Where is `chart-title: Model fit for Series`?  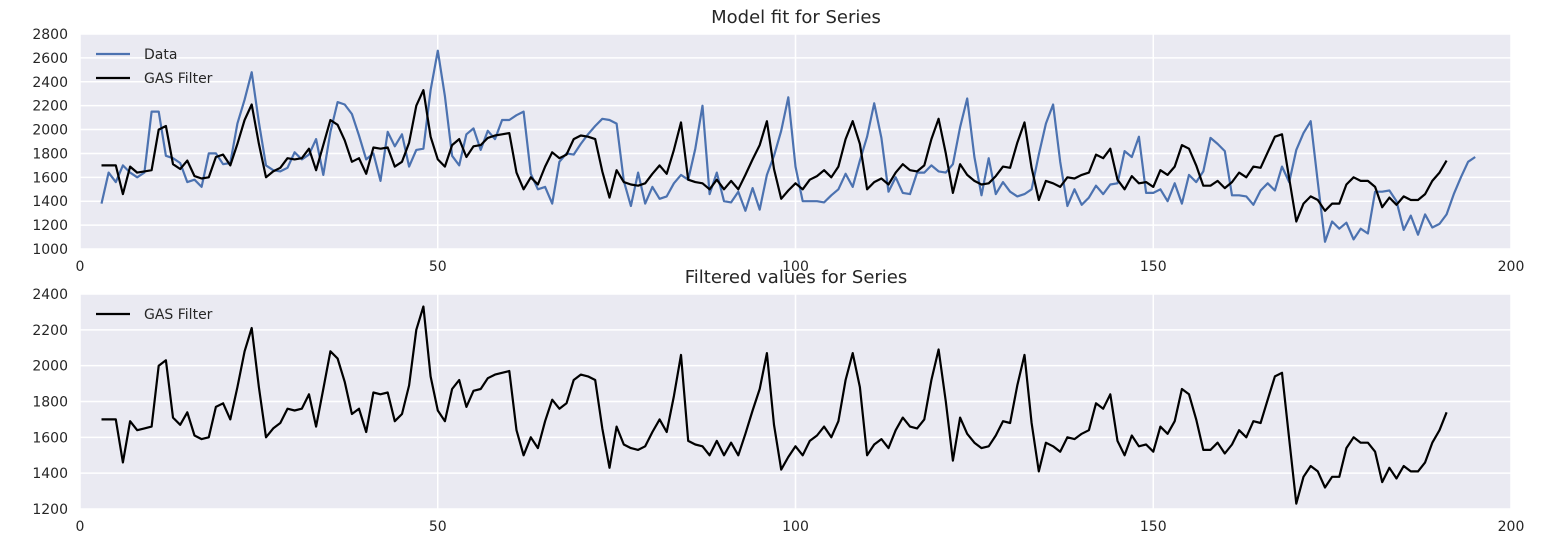
chart-title: Model fit for Series is located at coordinates (796, 17).